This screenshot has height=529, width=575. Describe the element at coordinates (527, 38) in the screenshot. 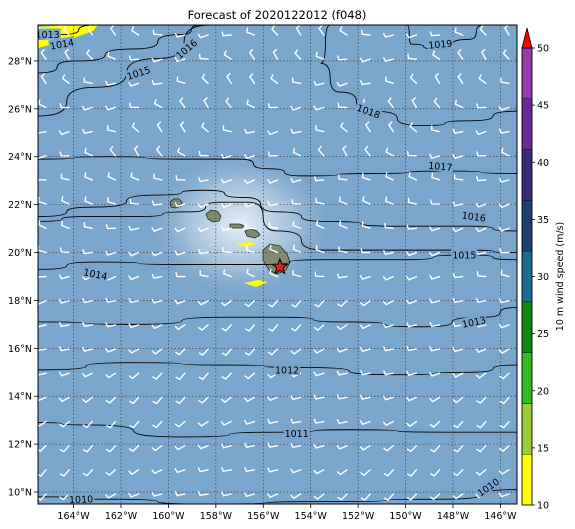

I see `colorbar-extend-arrow` at that location.